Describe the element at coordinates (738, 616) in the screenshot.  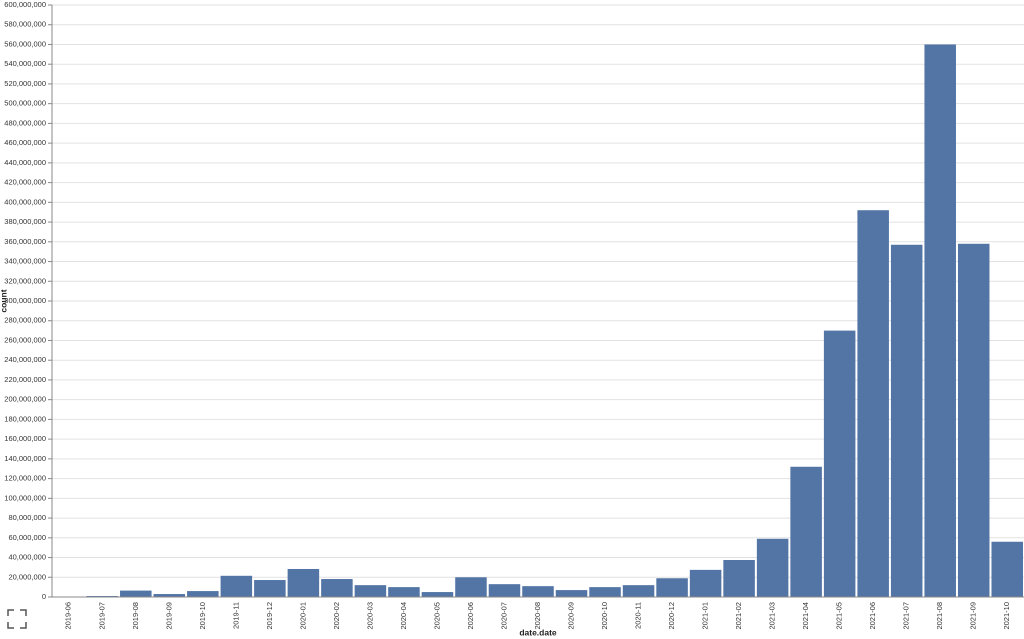
I see `x-tick-label: 2021-02` at that location.